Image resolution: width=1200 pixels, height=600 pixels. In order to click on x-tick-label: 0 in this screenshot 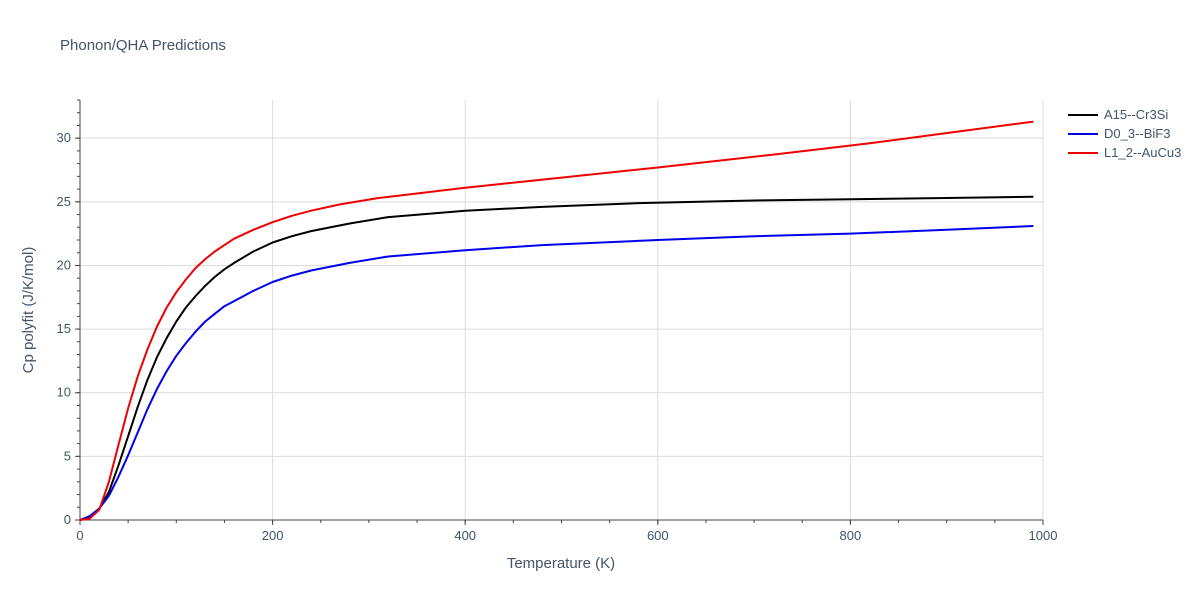, I will do `click(79, 535)`.